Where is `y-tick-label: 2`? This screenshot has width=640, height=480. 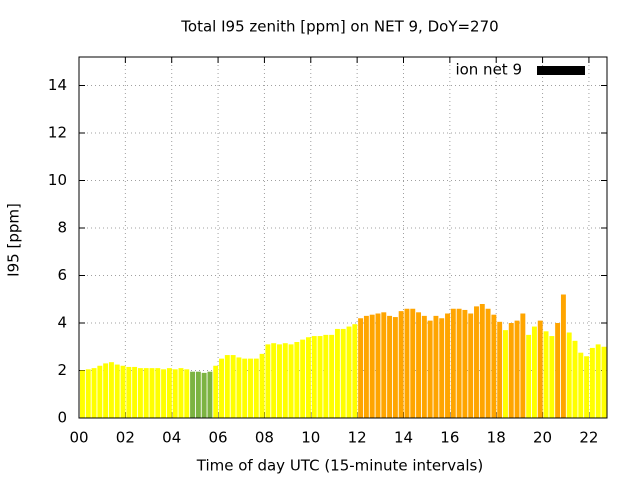 y-tick-label: 2 is located at coordinates (62, 370).